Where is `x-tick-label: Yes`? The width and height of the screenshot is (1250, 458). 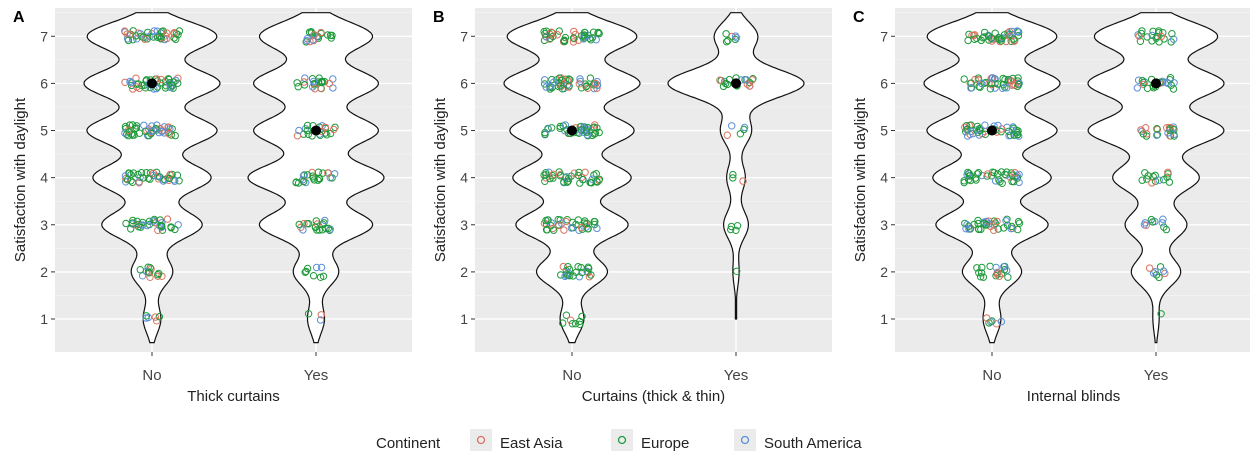 x-tick-label: Yes is located at coordinates (316, 375).